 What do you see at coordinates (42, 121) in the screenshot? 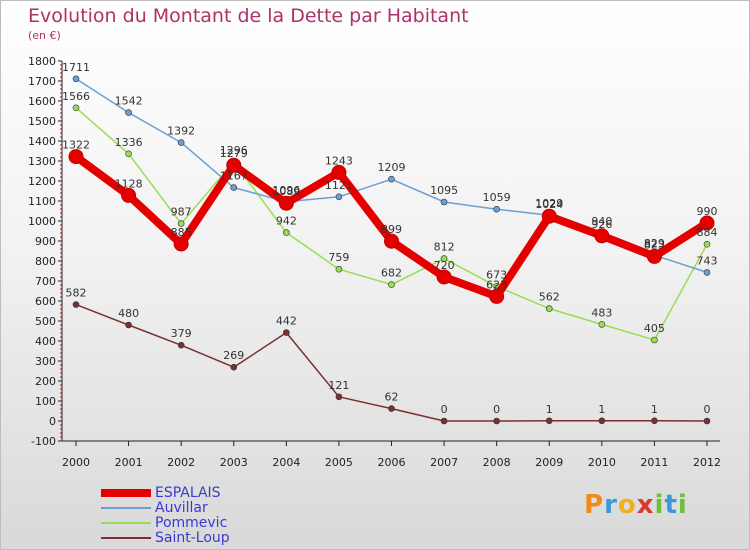
I see `y-tick-label: 1500` at bounding box center [42, 121].